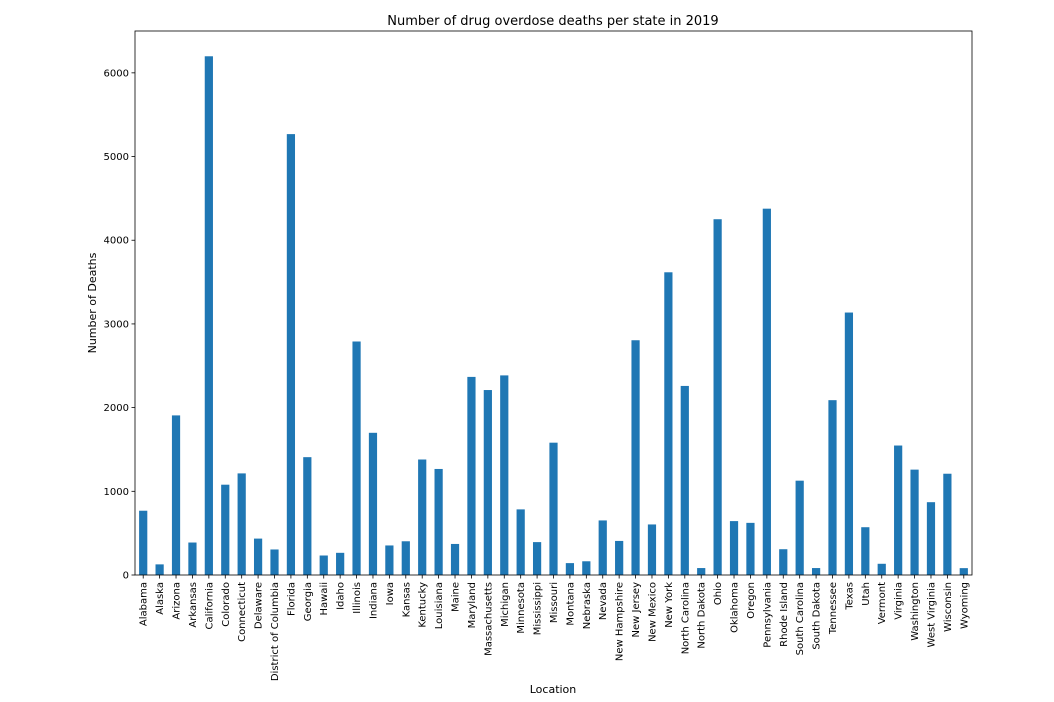  What do you see at coordinates (931, 538) in the screenshot?
I see `bar-west-virginia` at bounding box center [931, 538].